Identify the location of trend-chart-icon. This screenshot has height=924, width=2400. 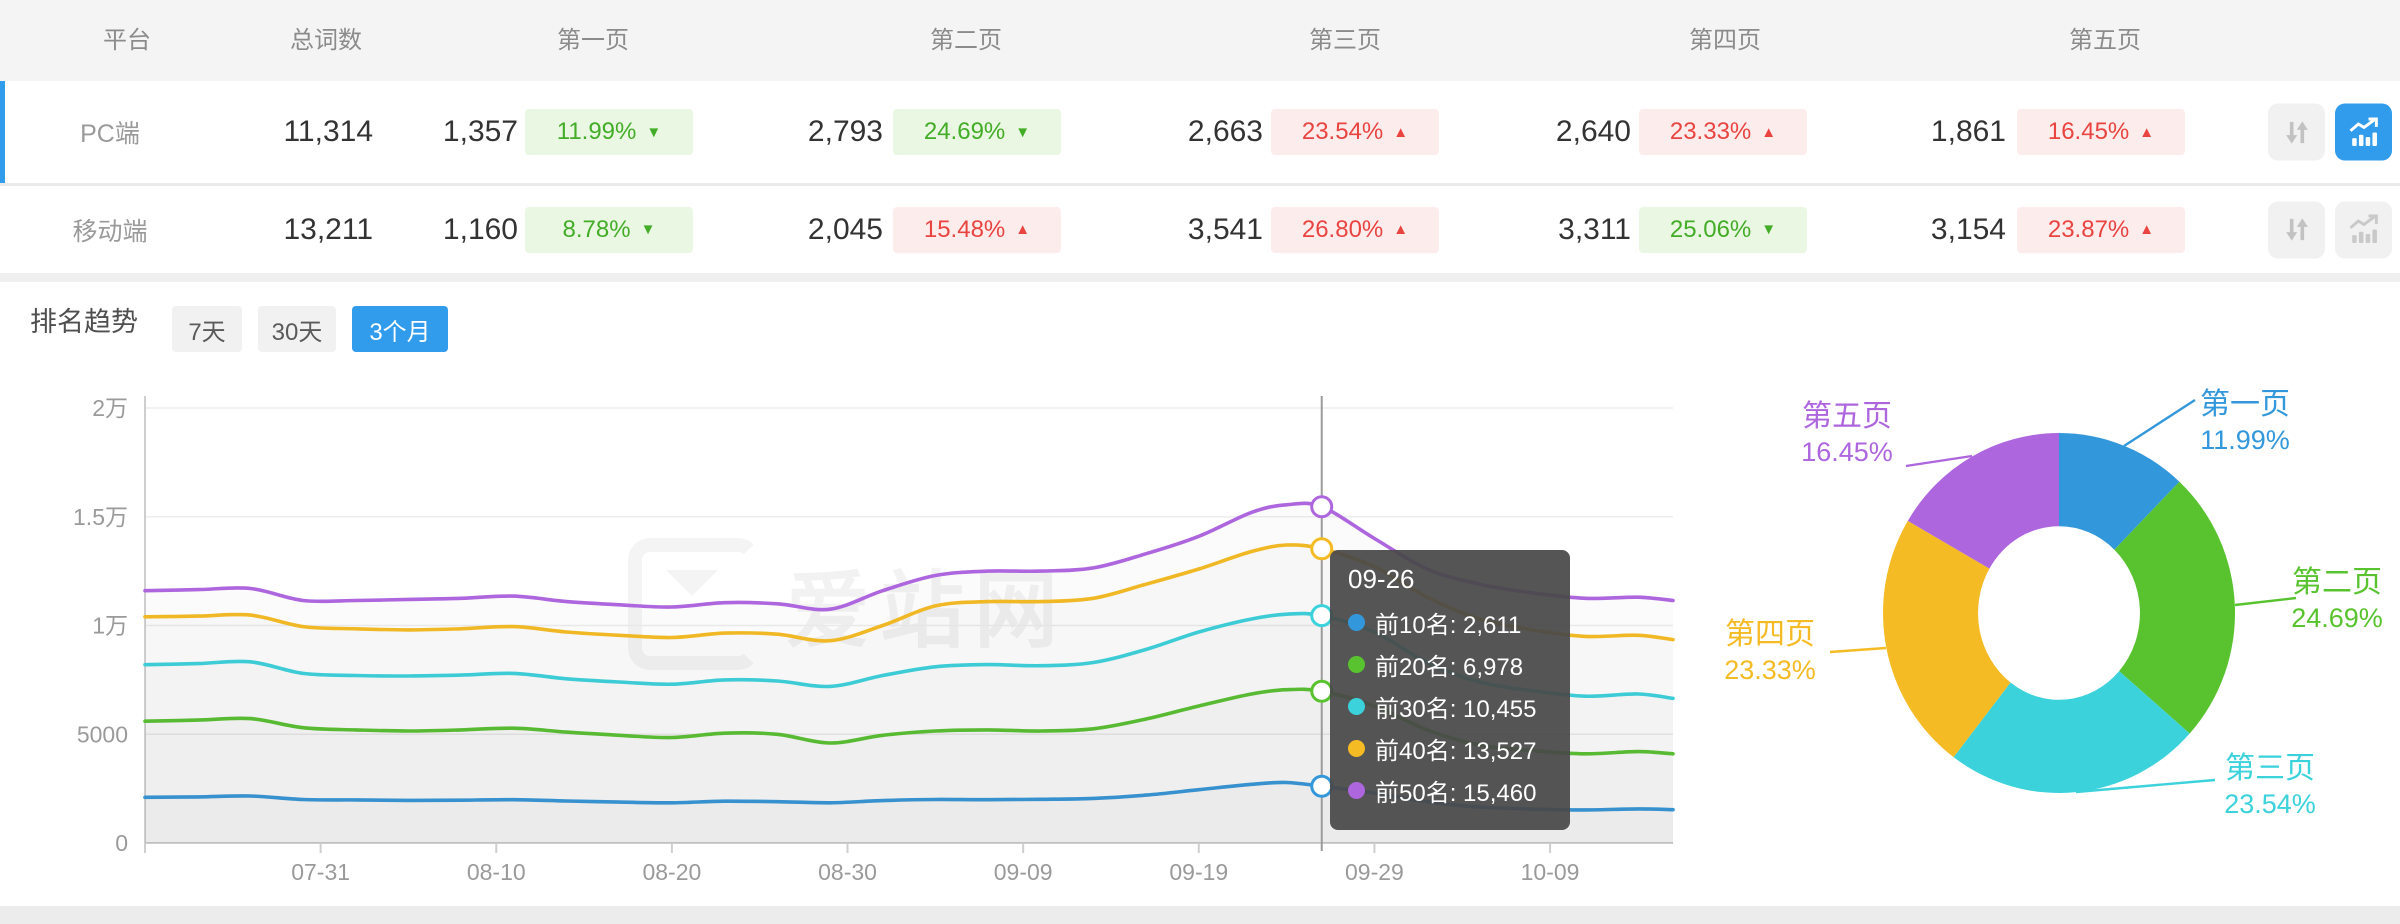
(2363, 131).